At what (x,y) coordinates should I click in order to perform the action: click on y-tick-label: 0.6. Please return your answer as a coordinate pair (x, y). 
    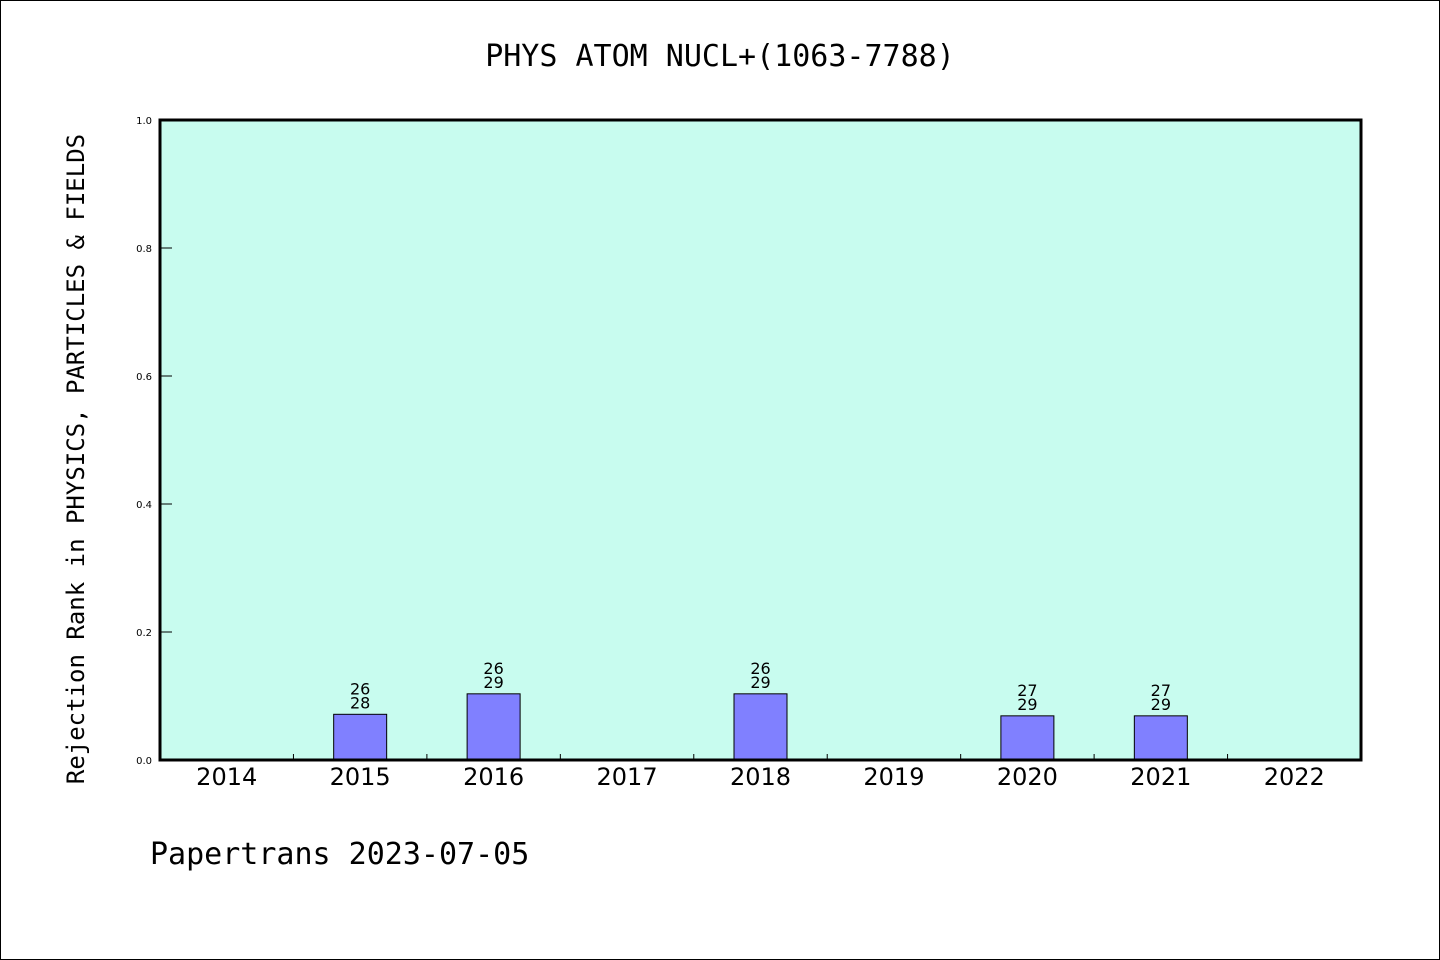
    Looking at the image, I should click on (144, 377).